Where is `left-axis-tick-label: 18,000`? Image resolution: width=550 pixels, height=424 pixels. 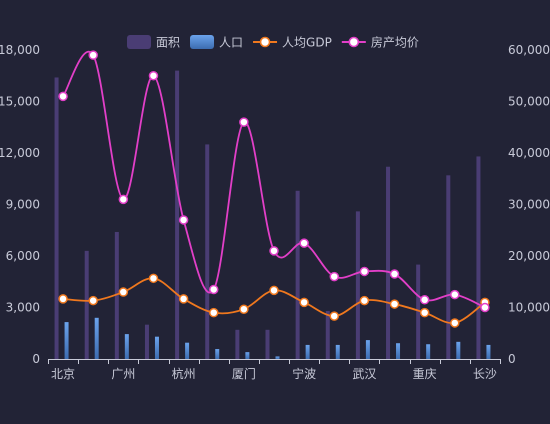 left-axis-tick-label: 18,000 is located at coordinates (20, 50).